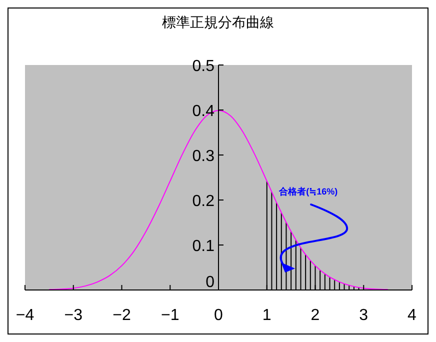  Describe the element at coordinates (210, 282) in the screenshot. I see `y-tick-label: 0` at that location.